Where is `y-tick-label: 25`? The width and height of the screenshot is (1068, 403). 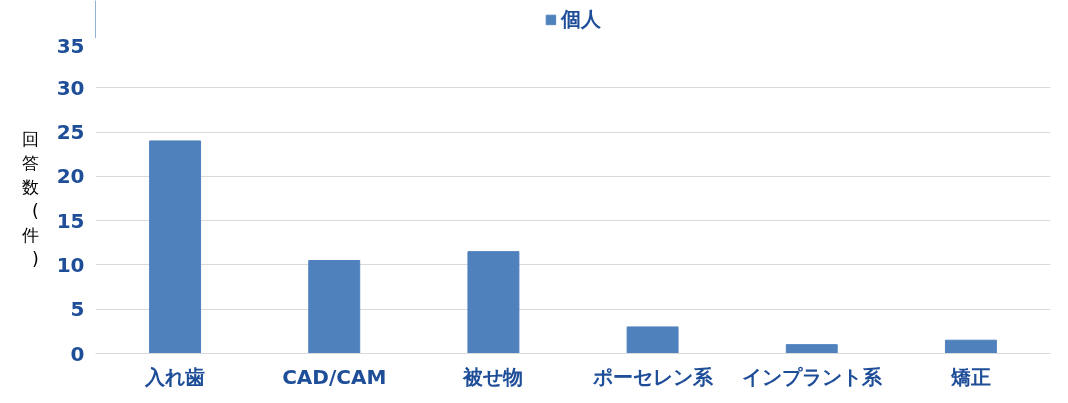
y-tick-label: 25 is located at coordinates (70, 132).